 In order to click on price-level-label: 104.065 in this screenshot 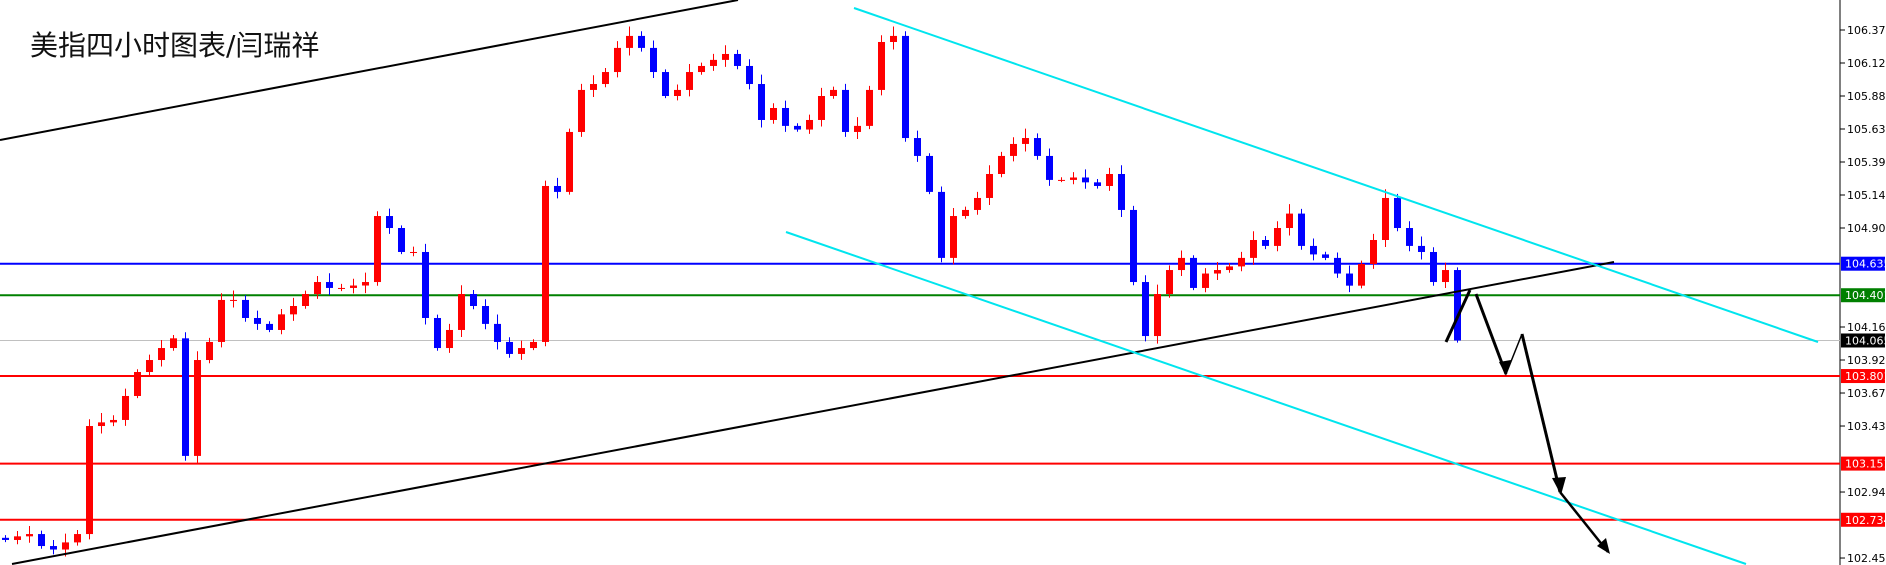, I will do `click(1865, 340)`.